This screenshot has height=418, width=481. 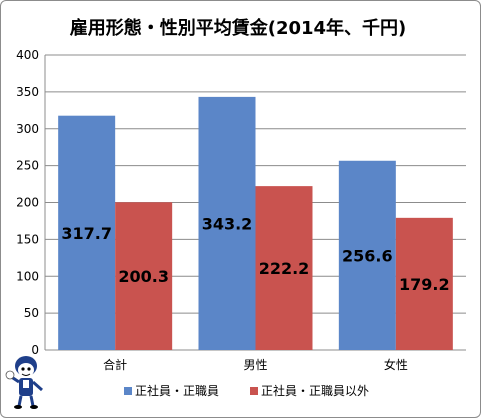 I want to click on chart-title: 雇用形態・性別平均賃金(2014年、千円), so click(x=238, y=28).